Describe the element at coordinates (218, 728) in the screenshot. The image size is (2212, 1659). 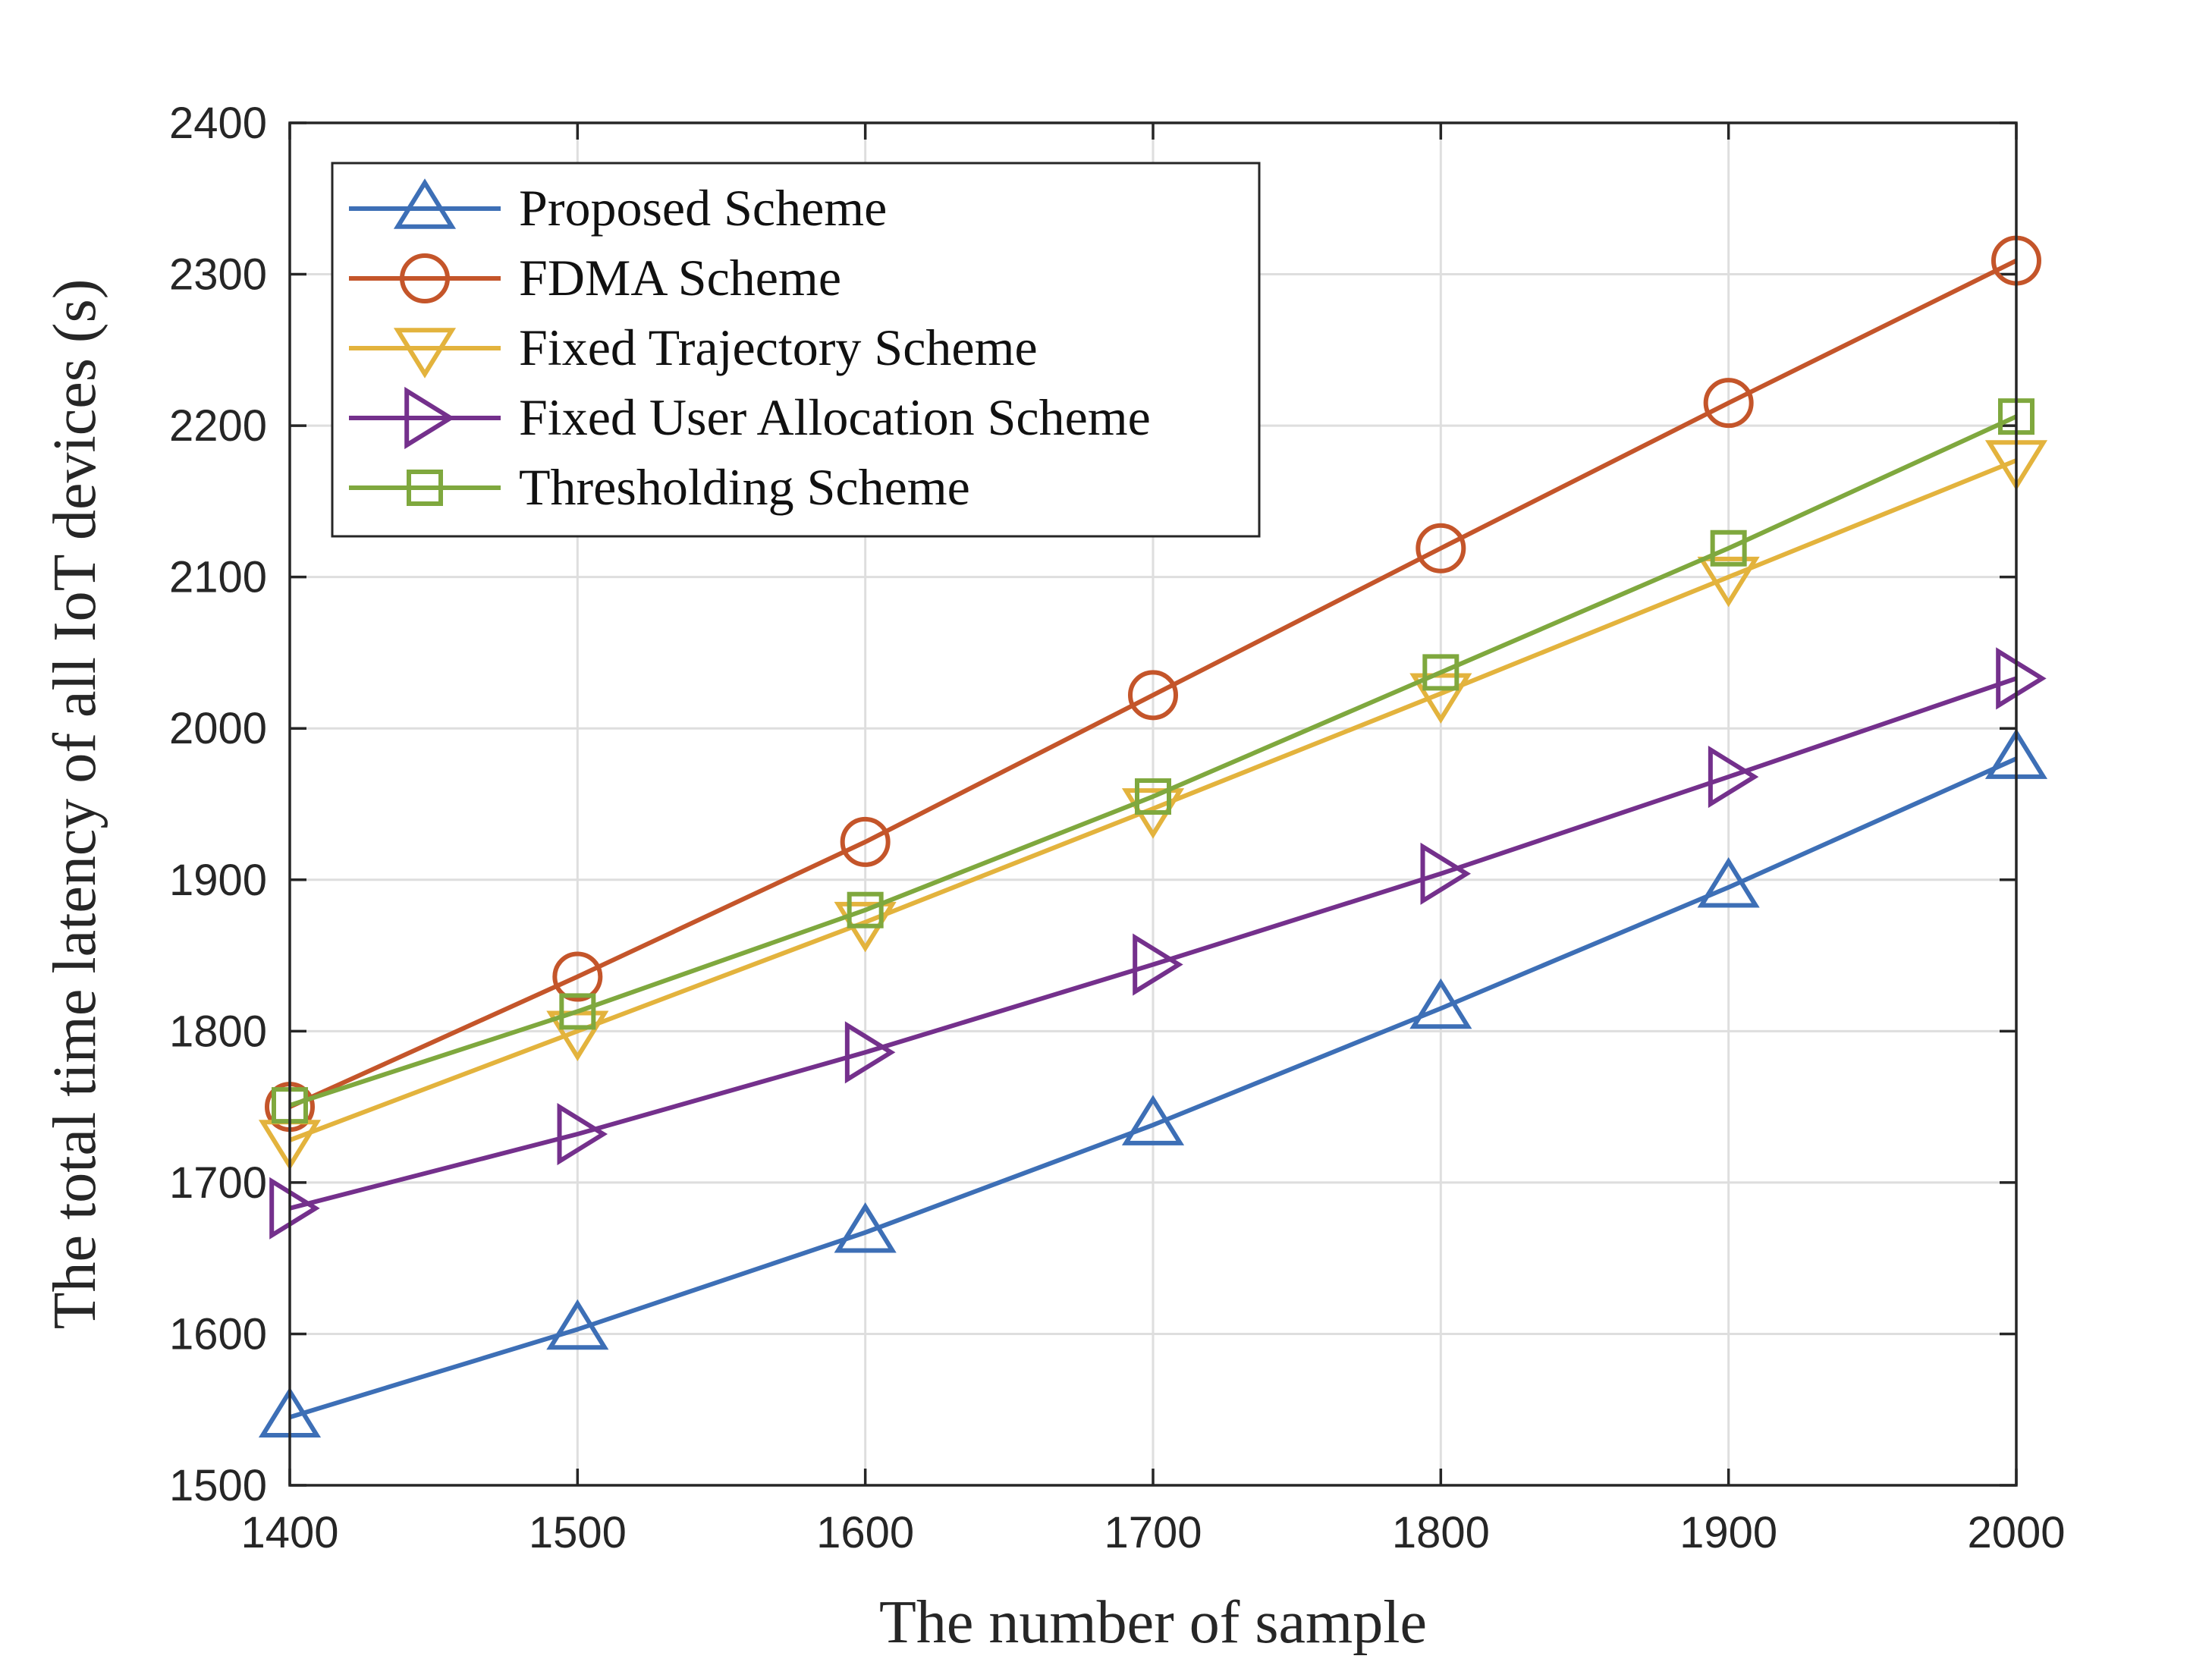
I see `y-tick-label: 2000` at that location.